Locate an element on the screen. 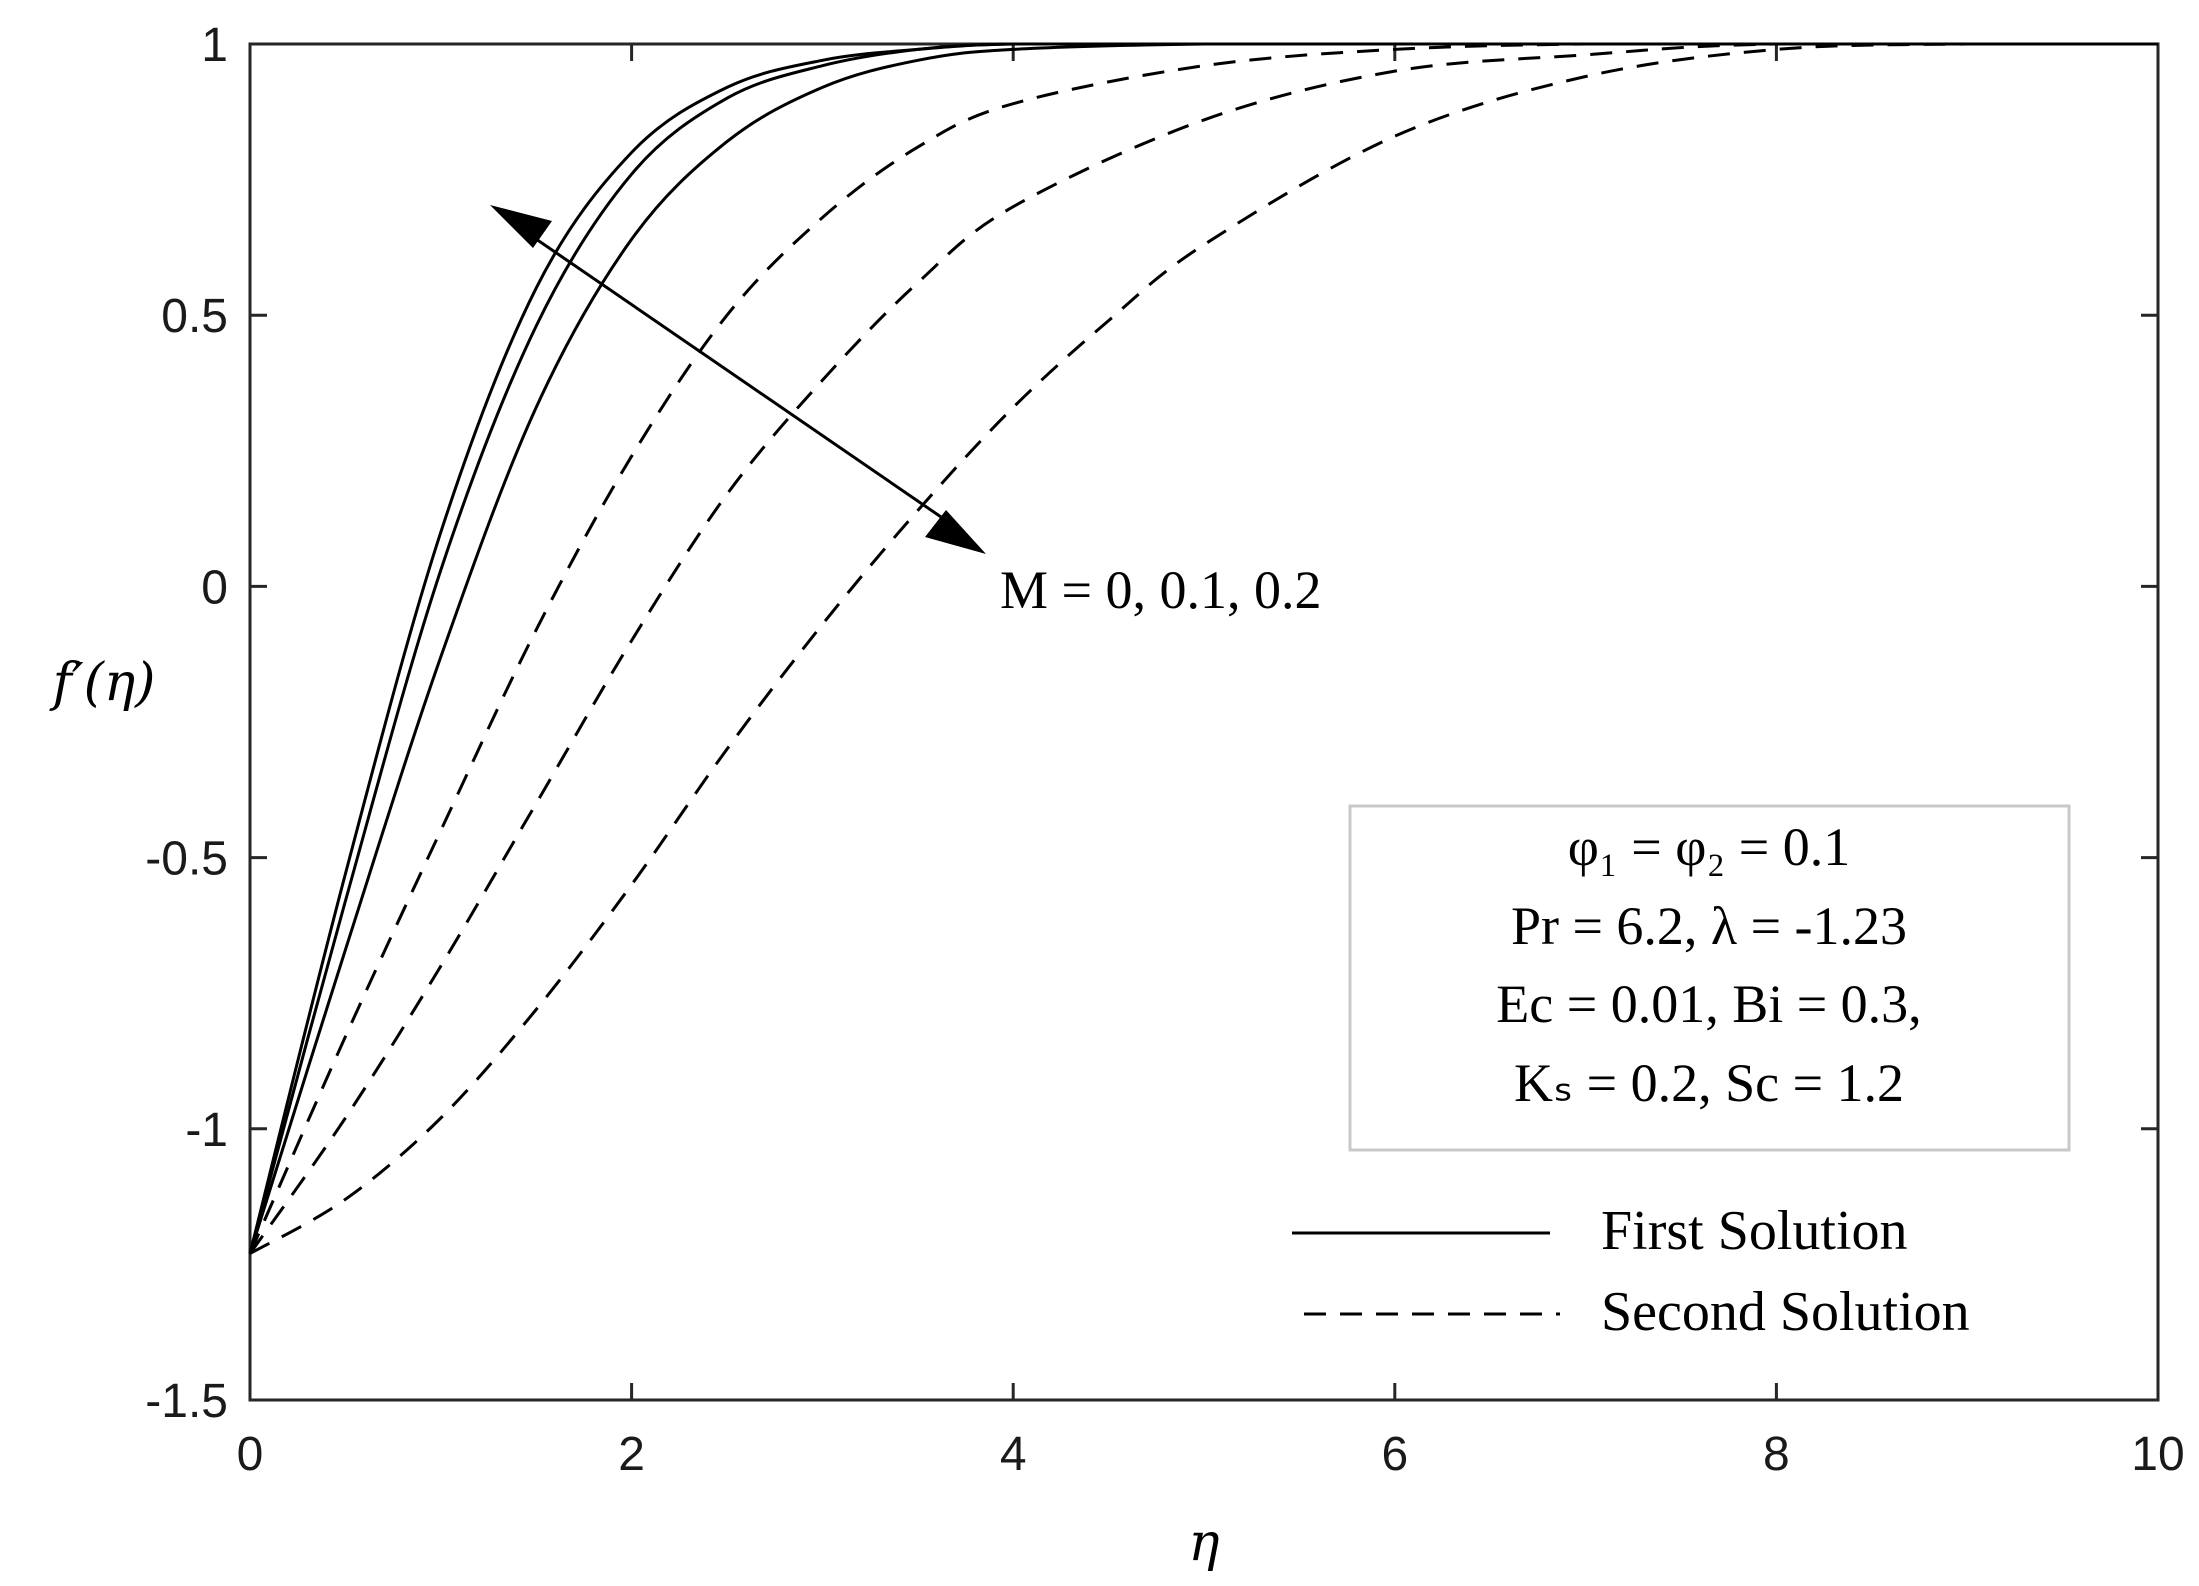  y-tick-label: 0.5 is located at coordinates (194, 316).